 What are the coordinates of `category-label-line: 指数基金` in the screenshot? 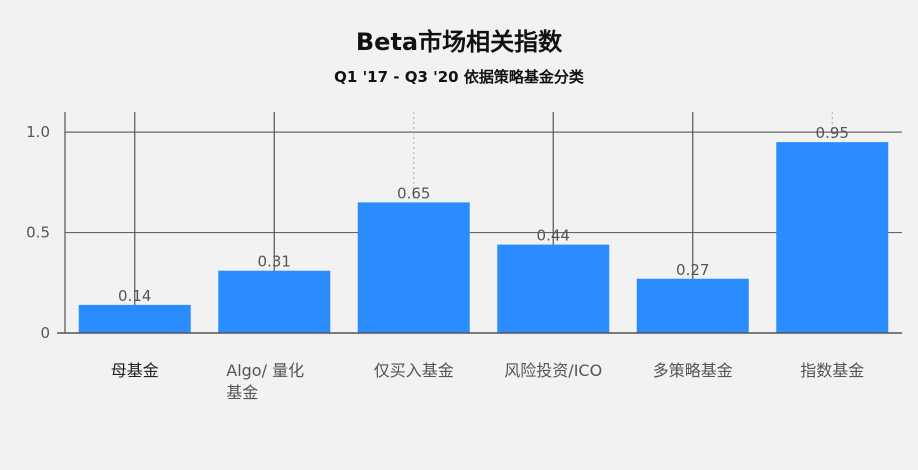 It's located at (832, 370).